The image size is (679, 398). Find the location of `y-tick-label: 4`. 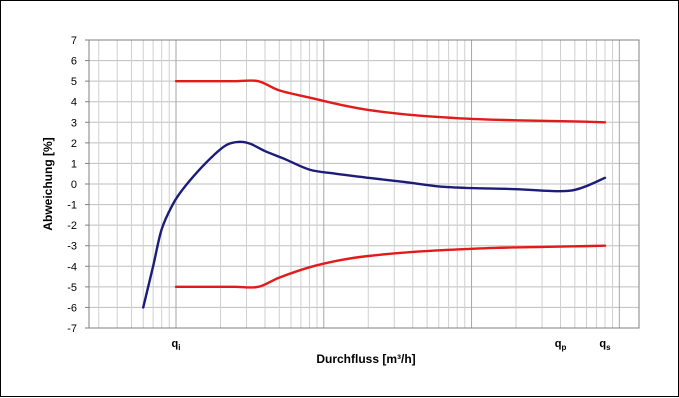

y-tick-label: 4 is located at coordinates (74, 103).